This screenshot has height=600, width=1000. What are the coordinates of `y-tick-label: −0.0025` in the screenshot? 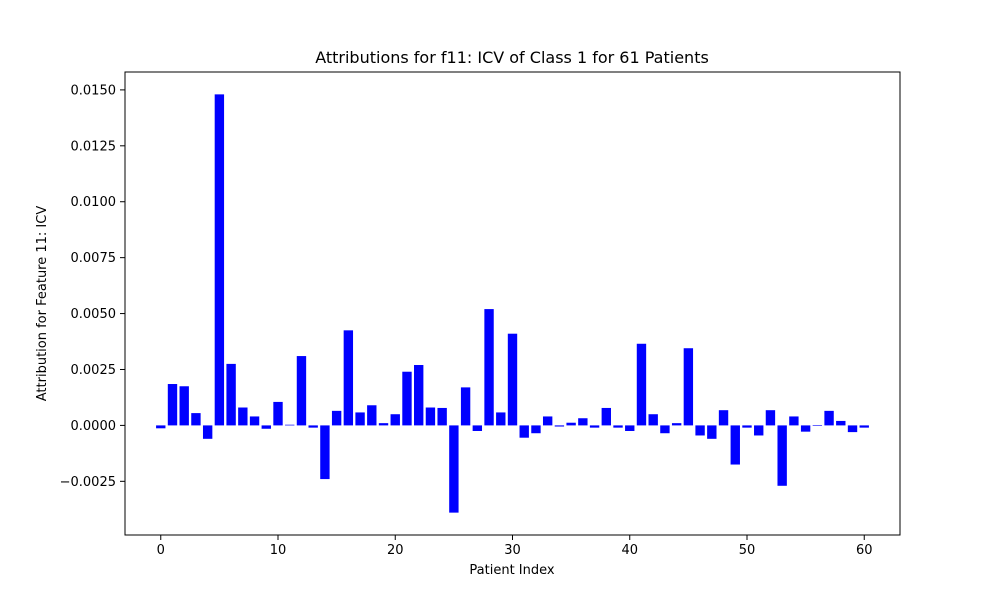 It's located at (88, 482).